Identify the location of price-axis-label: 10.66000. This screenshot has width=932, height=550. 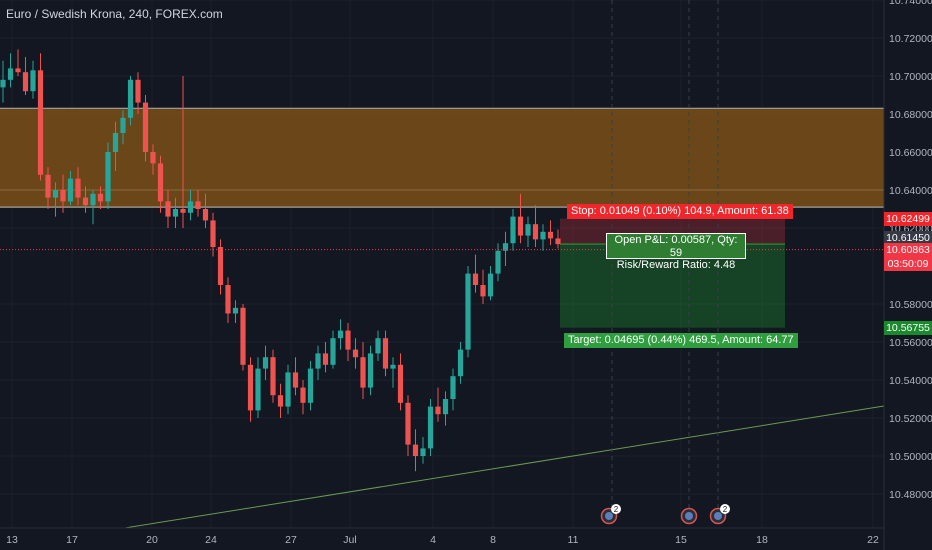
(910, 153).